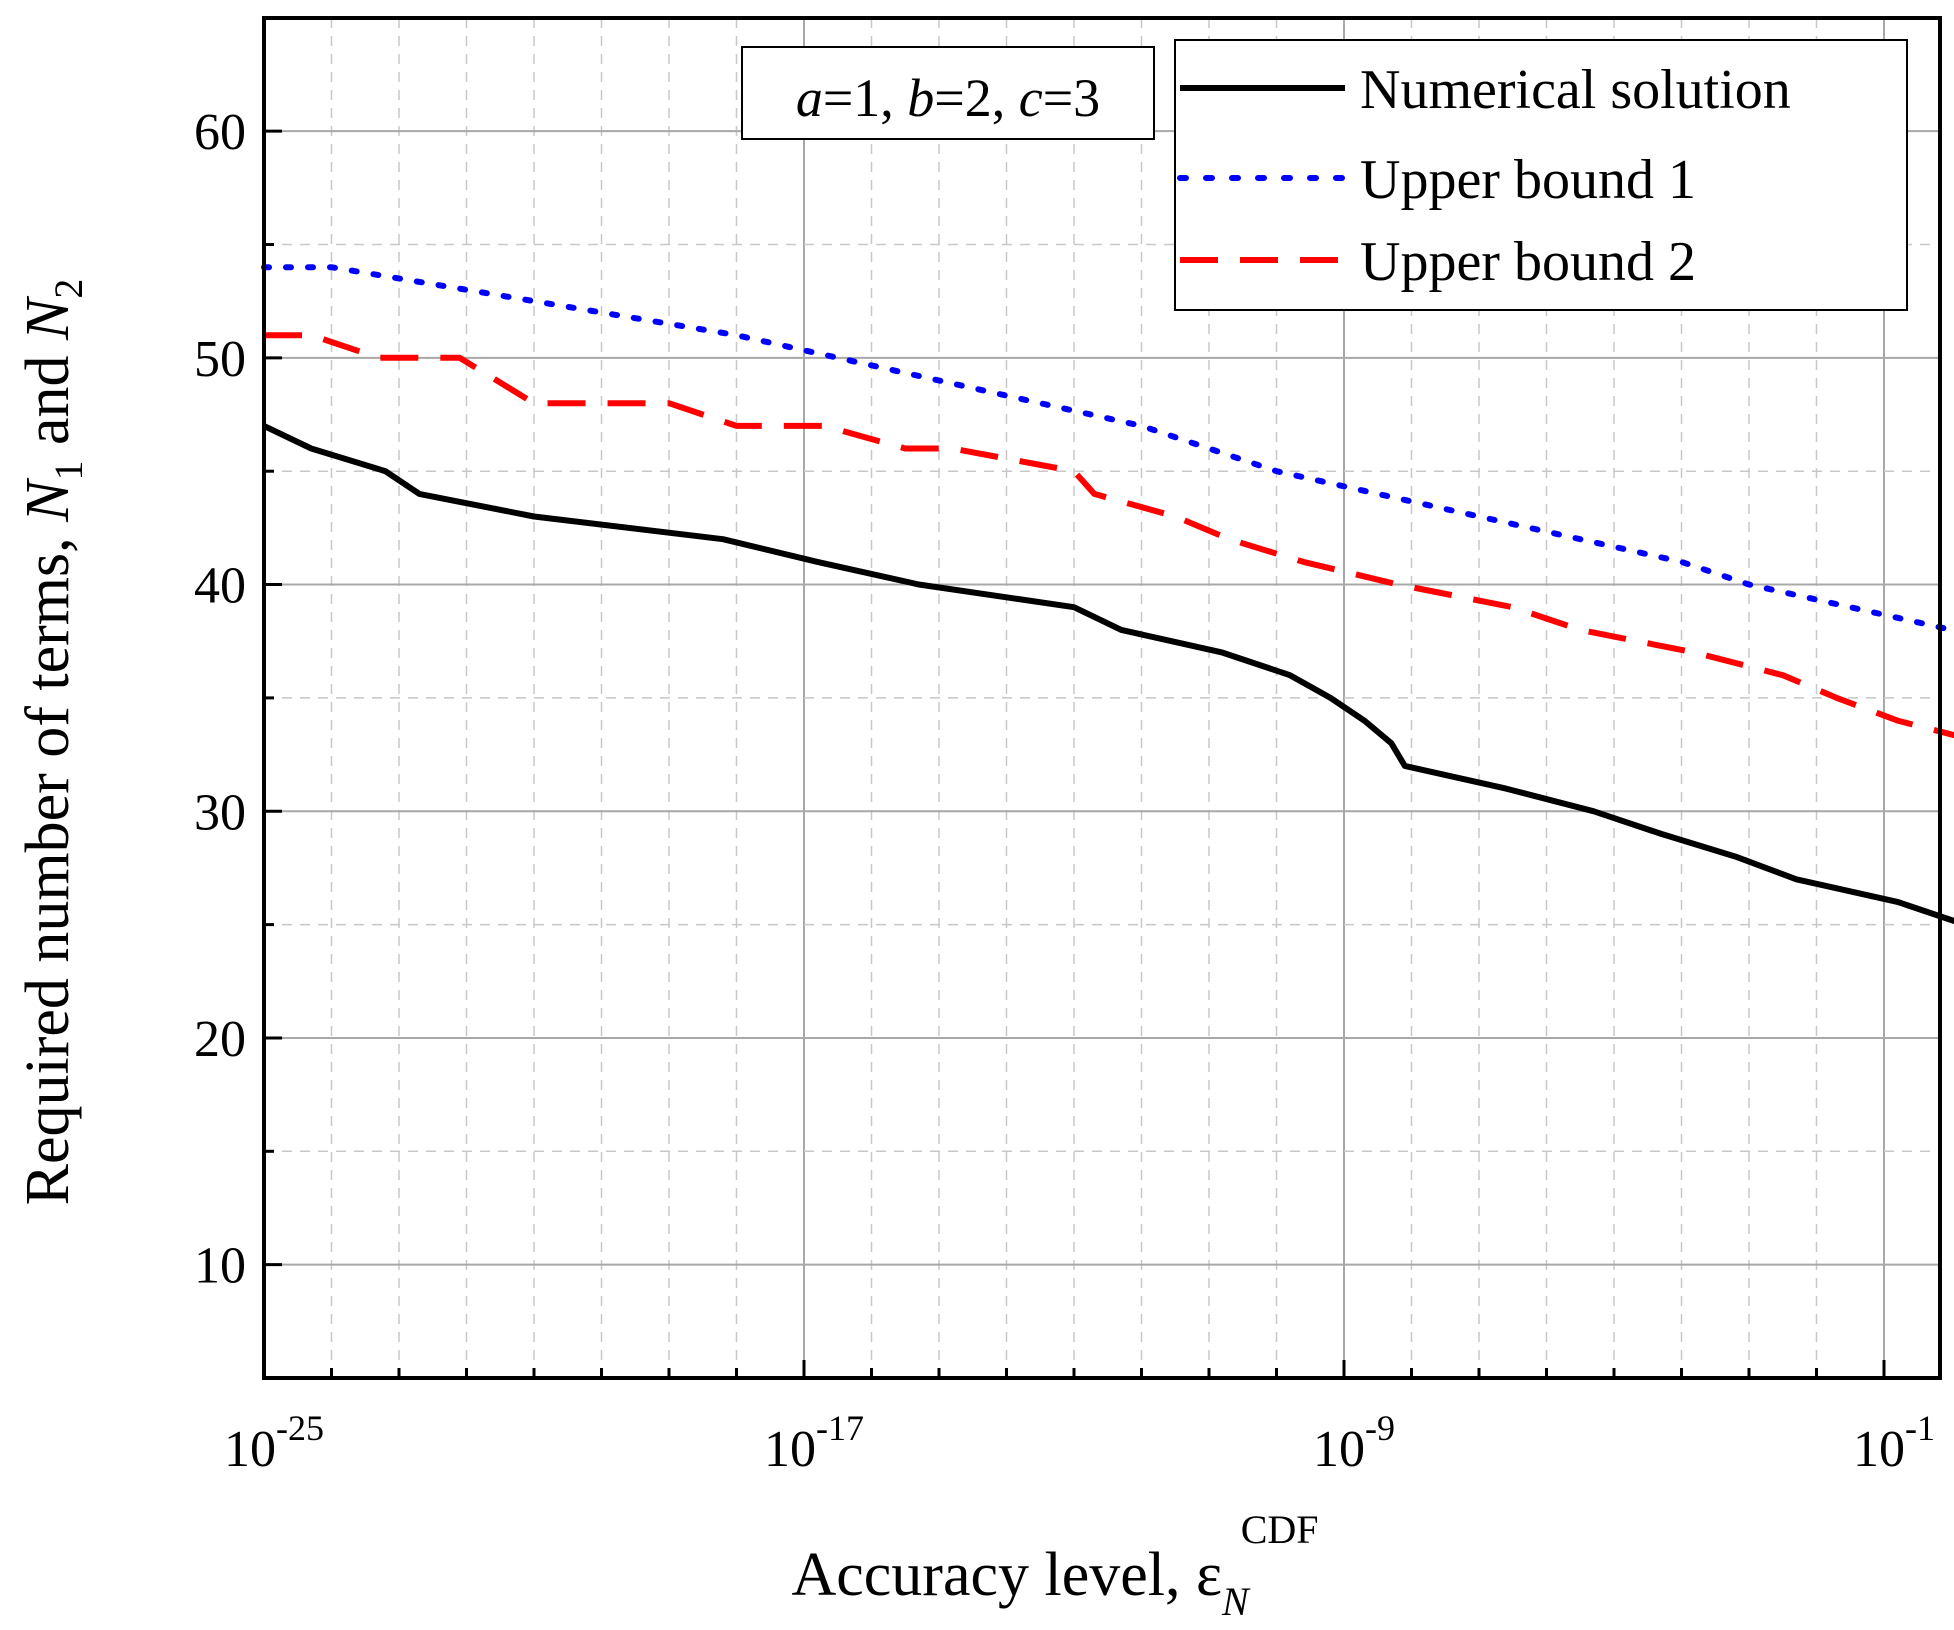  I want to click on y-tick-label: 20, so click(220, 1039).